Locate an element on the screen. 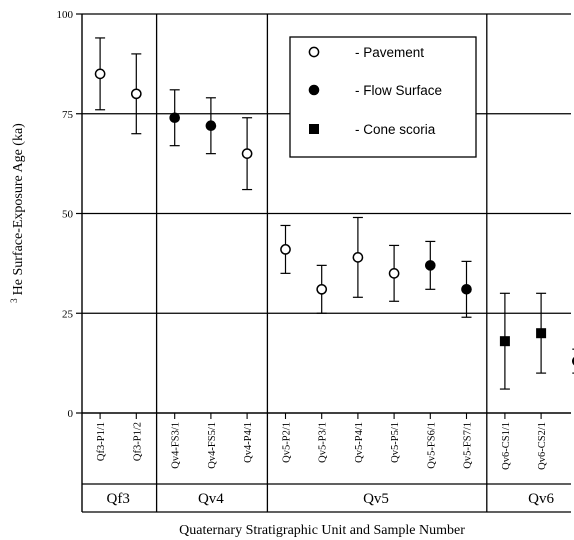  legend-label: - Cone scoria is located at coordinates (395, 129).